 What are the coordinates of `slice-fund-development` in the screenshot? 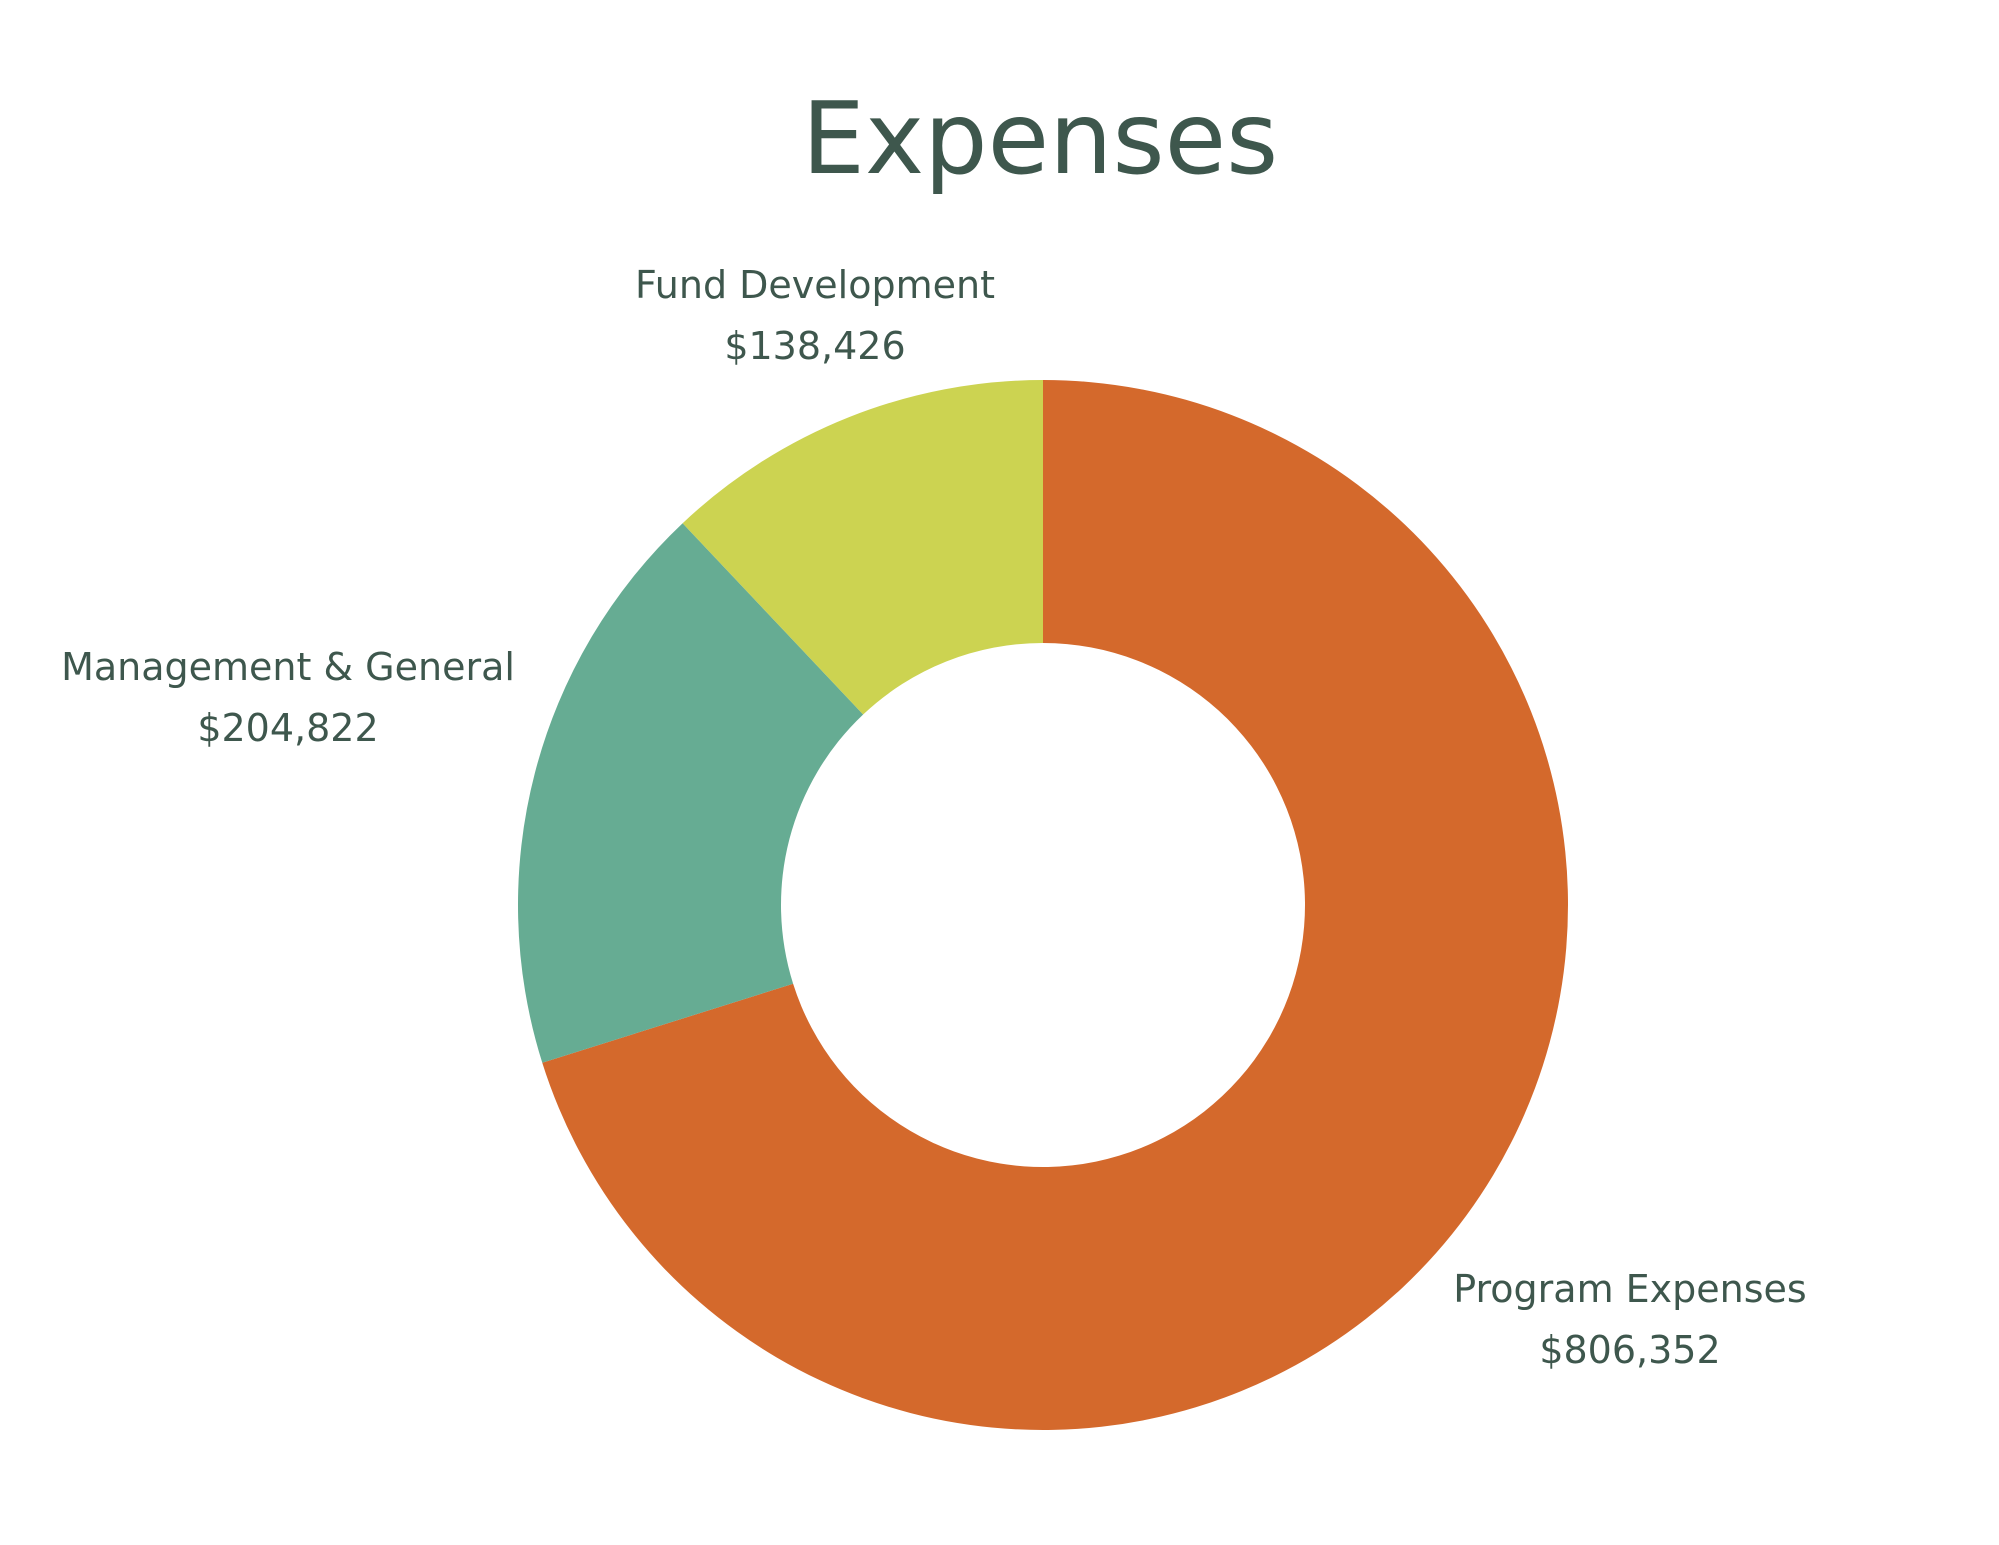 It's located at (862, 547).